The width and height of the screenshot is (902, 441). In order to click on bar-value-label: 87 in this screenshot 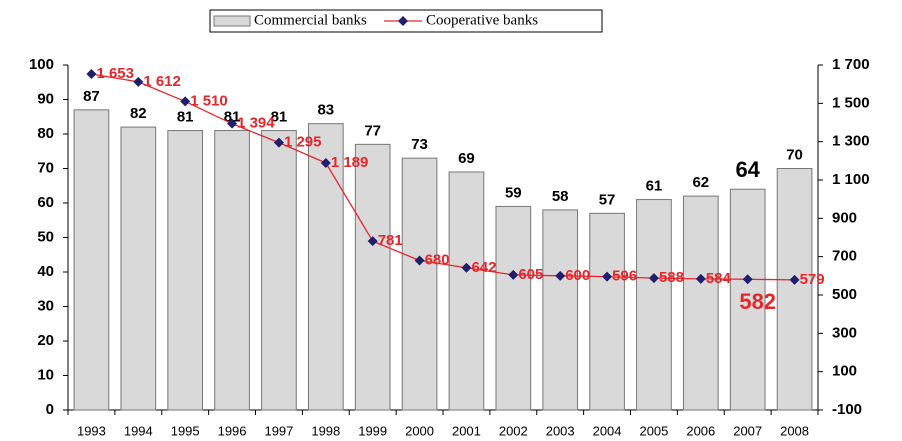, I will do `click(91, 96)`.